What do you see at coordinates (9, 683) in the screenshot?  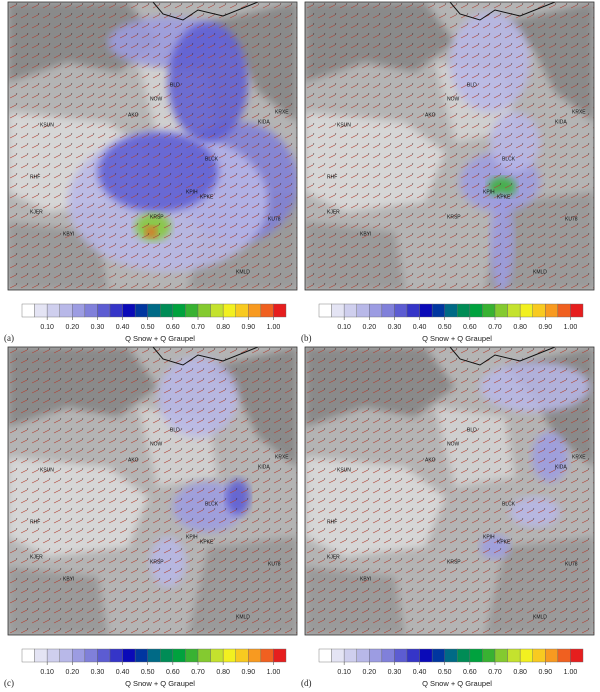 I see `panel-label: (c)` at bounding box center [9, 683].